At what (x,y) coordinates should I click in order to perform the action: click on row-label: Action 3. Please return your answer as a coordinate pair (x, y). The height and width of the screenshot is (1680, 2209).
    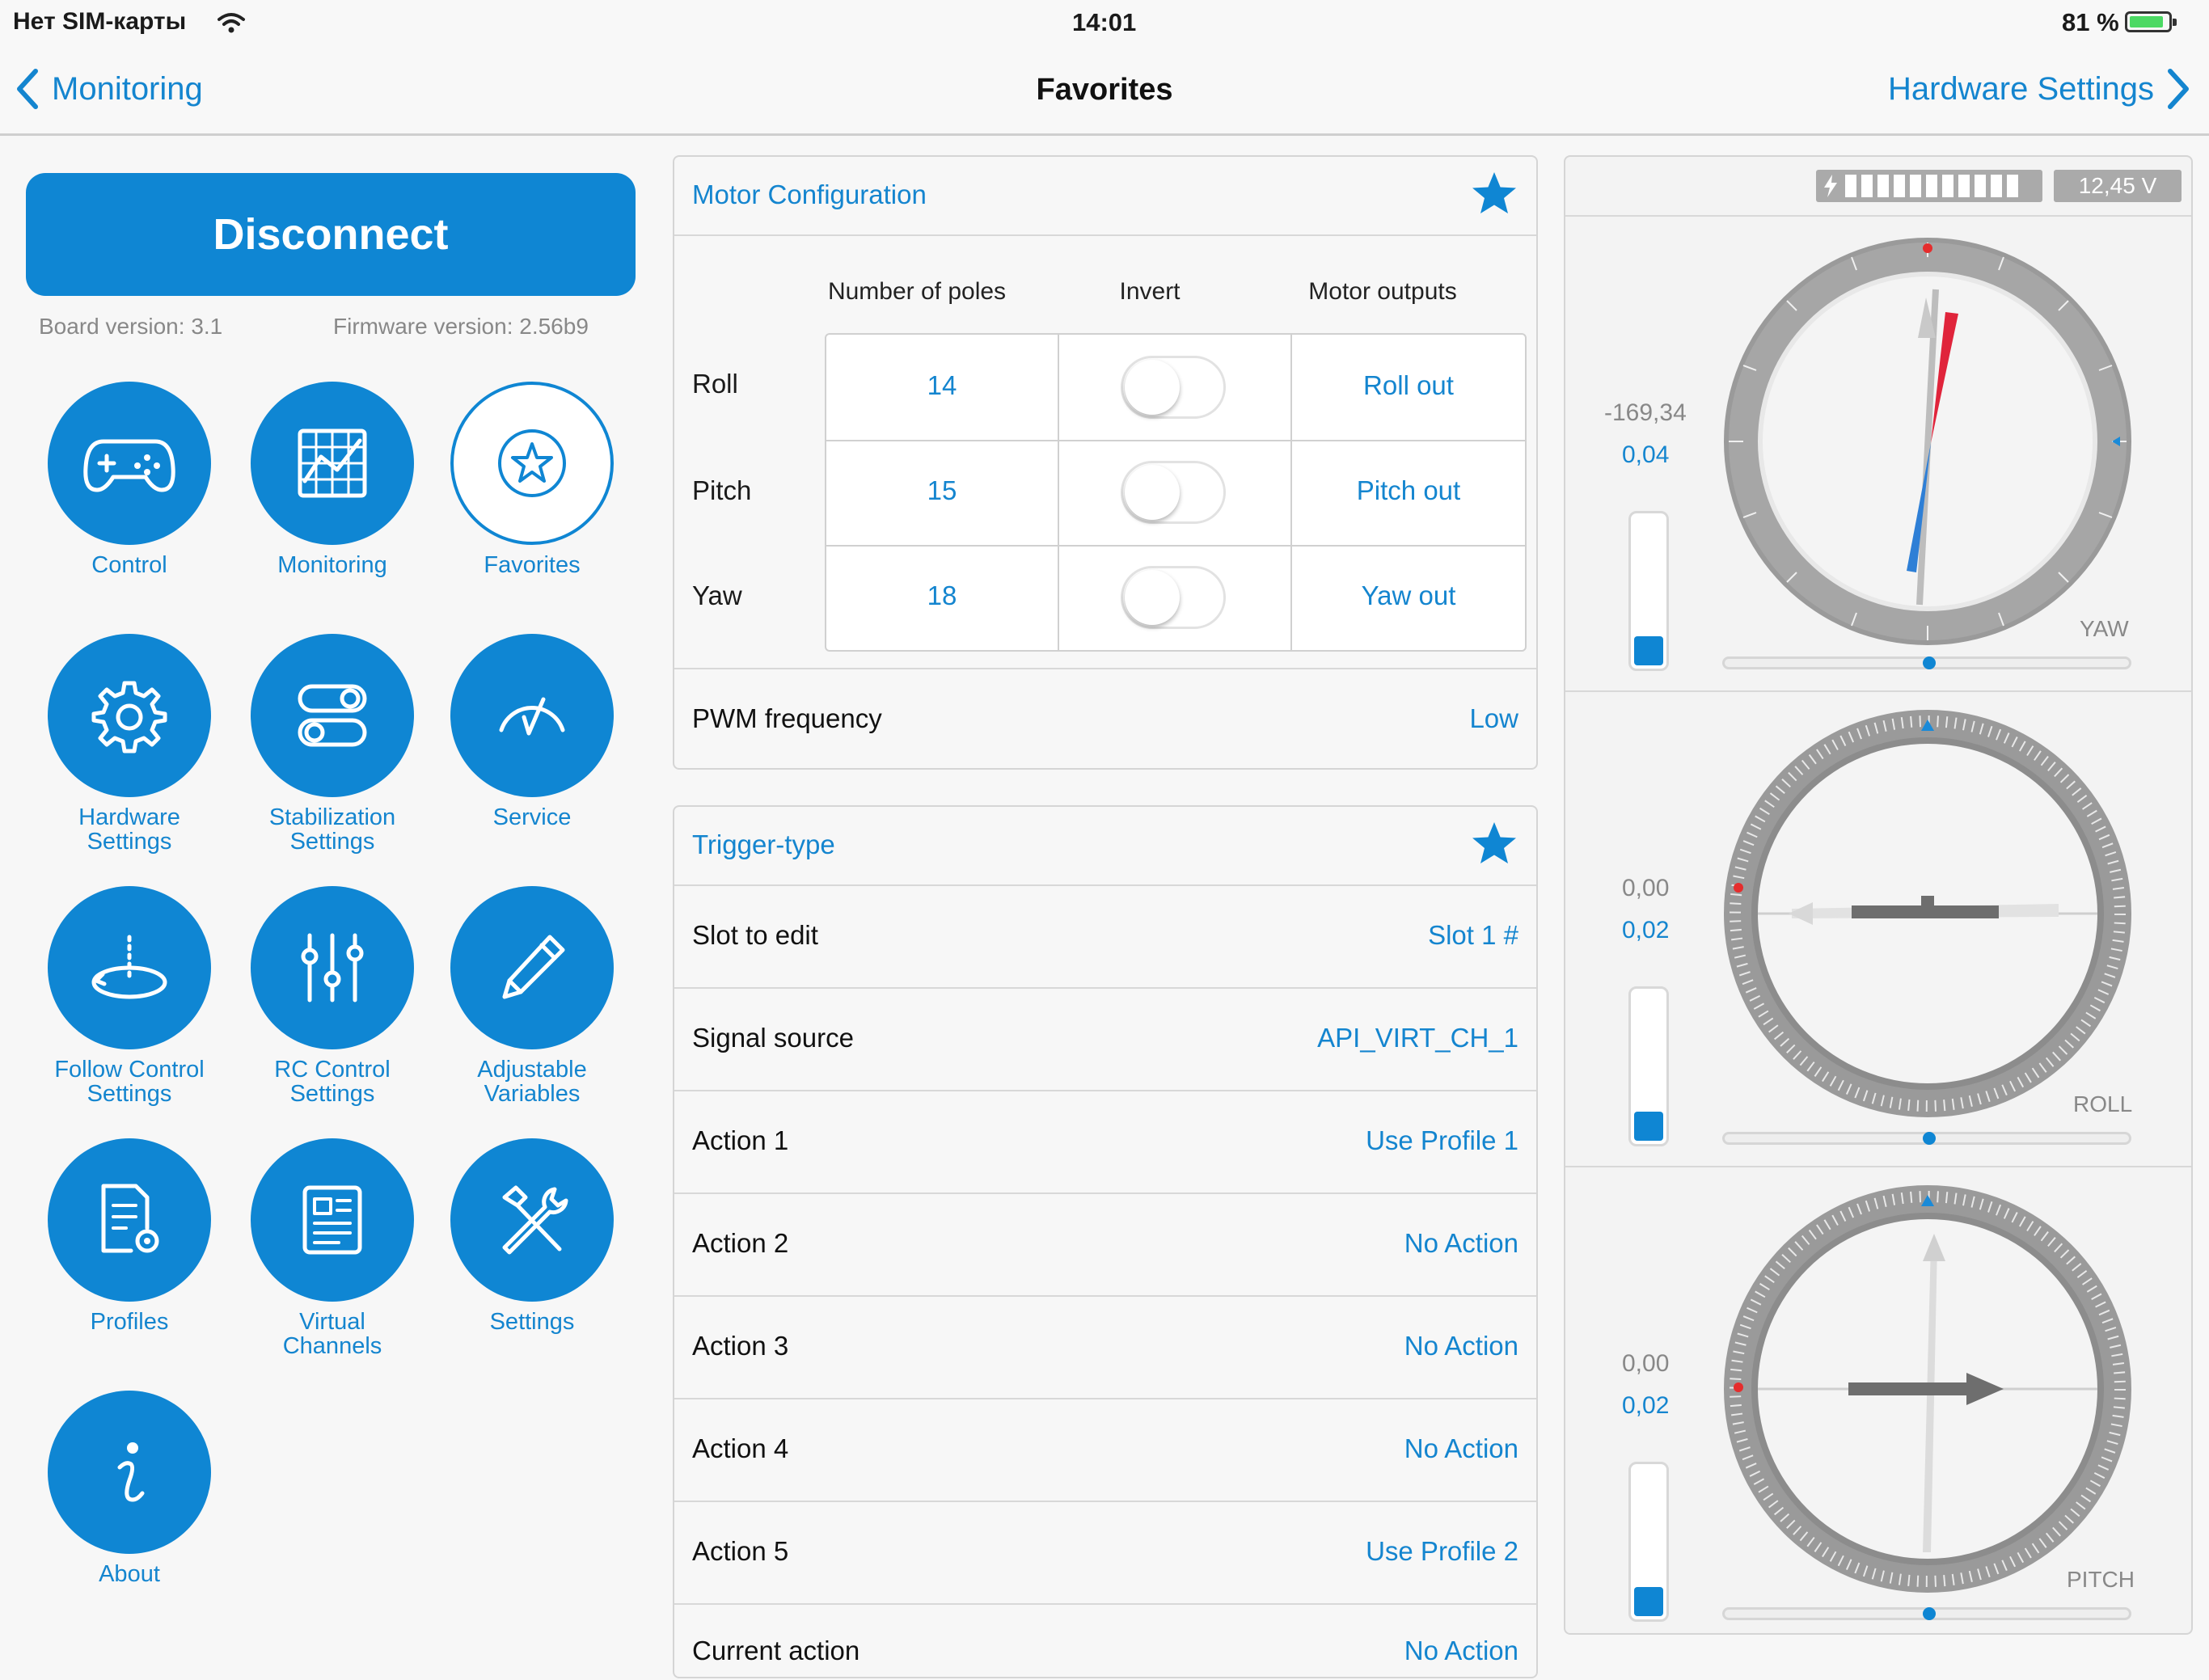
    Looking at the image, I should click on (741, 1346).